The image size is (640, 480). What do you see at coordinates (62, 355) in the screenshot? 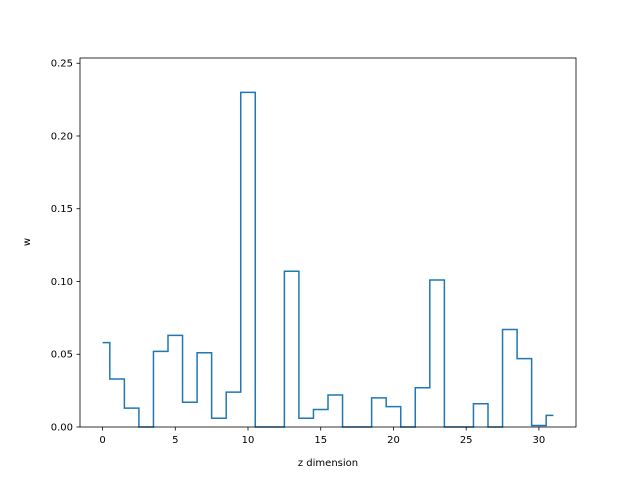
I see `y-tick-label: 0.05` at bounding box center [62, 355].